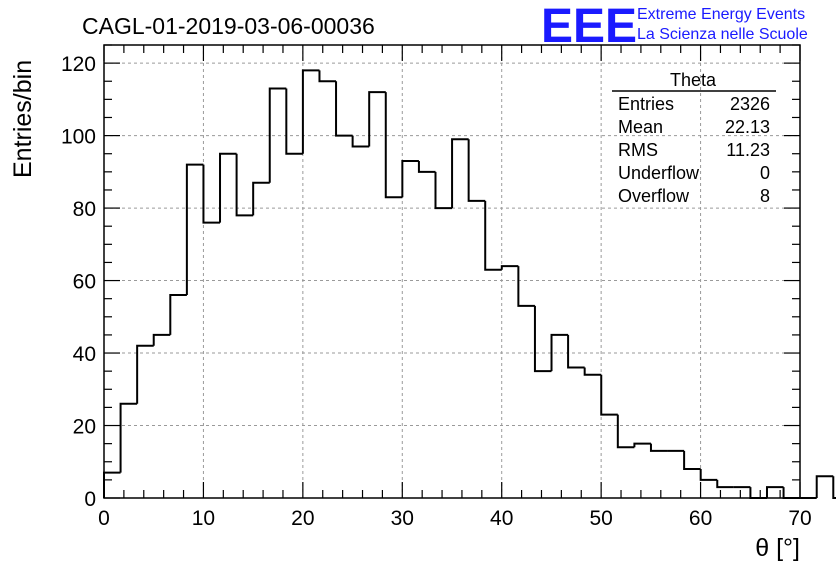  I want to click on eee-logo-mark: EEE, so click(589, 26).